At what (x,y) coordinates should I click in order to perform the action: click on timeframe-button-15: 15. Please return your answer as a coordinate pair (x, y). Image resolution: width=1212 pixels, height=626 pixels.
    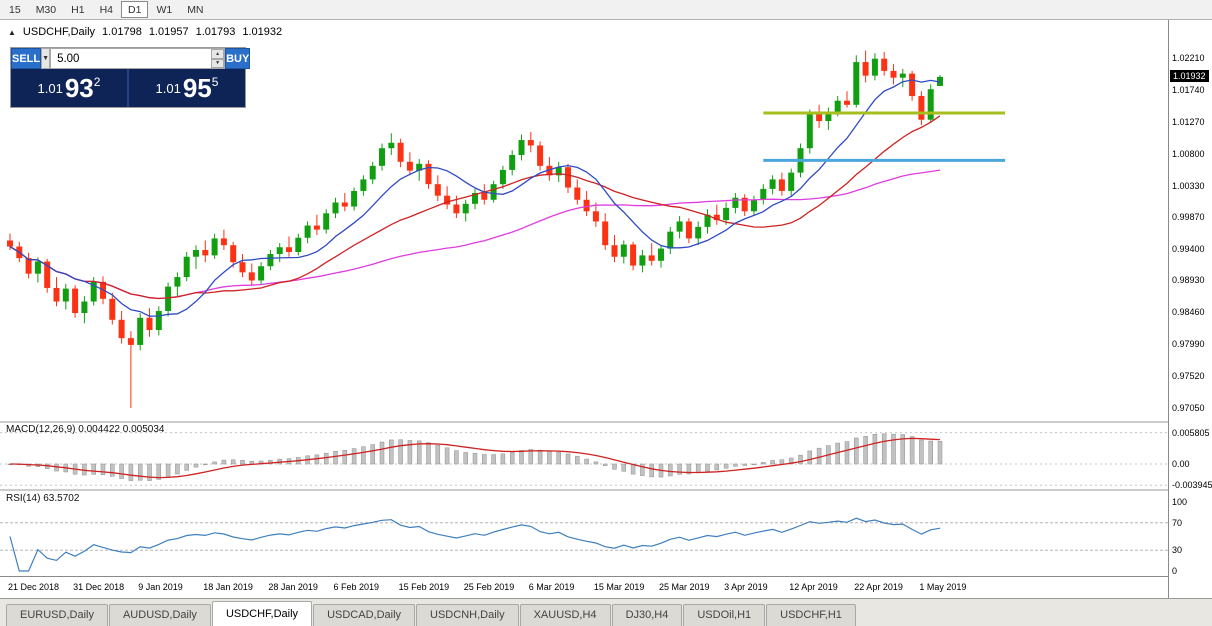
    Looking at the image, I should click on (15, 9).